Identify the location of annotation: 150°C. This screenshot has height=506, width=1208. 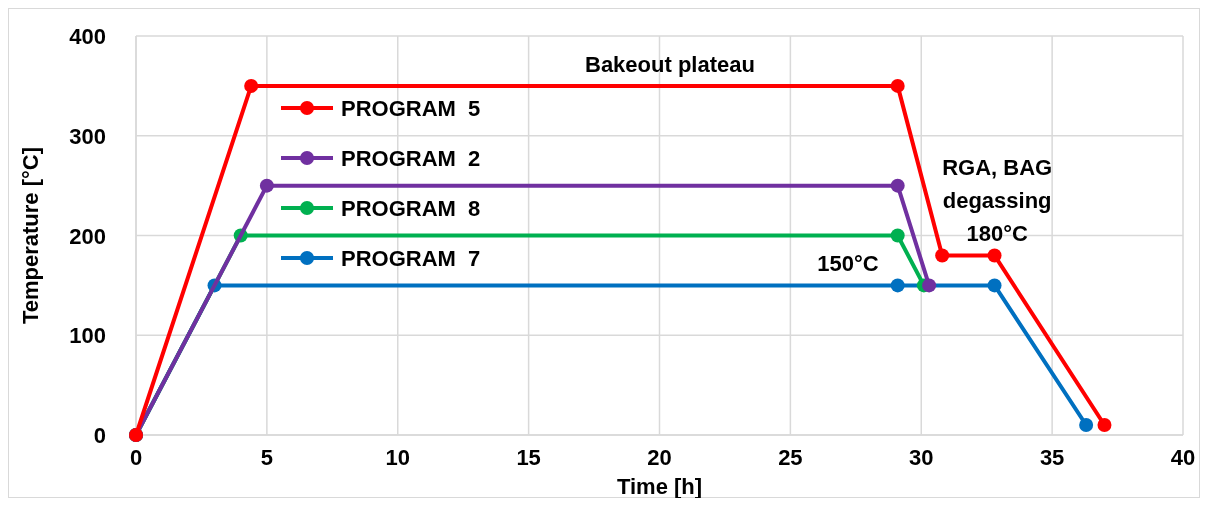
(848, 264).